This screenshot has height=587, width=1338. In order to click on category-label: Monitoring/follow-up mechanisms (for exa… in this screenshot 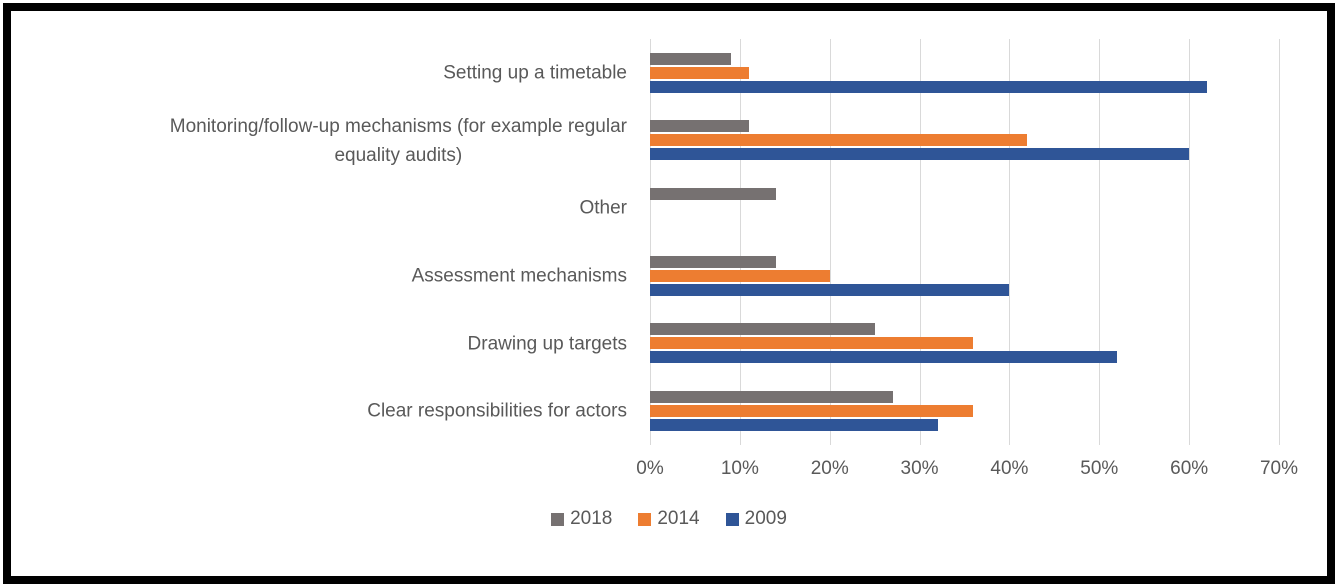, I will do `click(398, 140)`.